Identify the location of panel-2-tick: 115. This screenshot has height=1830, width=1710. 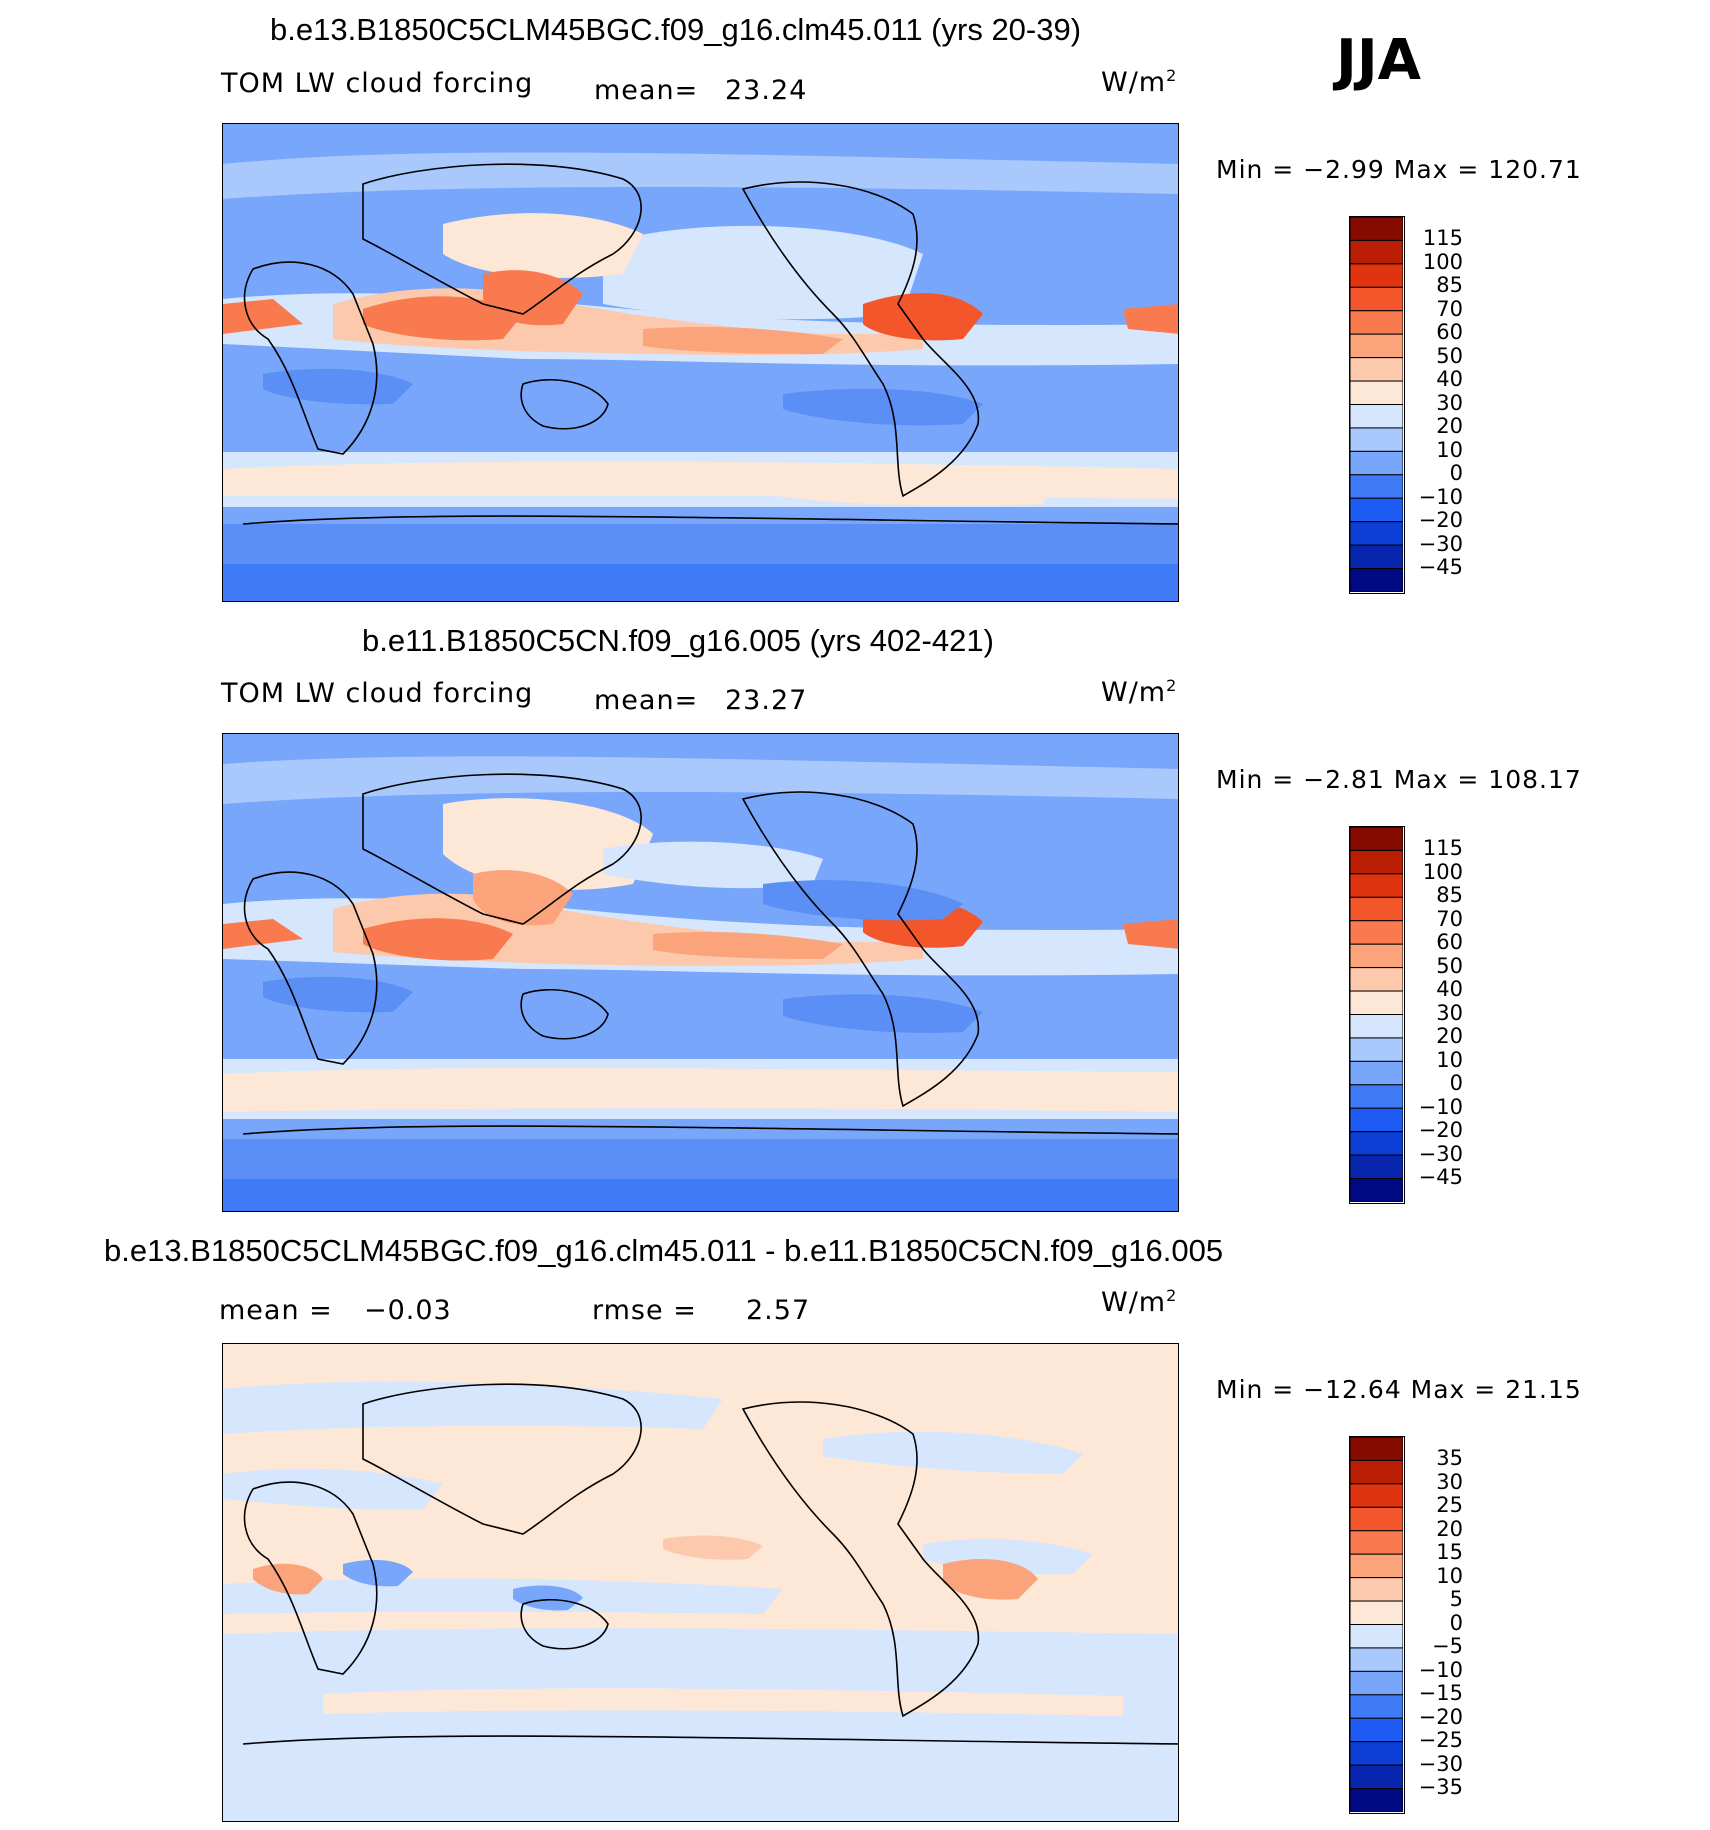
(1442, 848).